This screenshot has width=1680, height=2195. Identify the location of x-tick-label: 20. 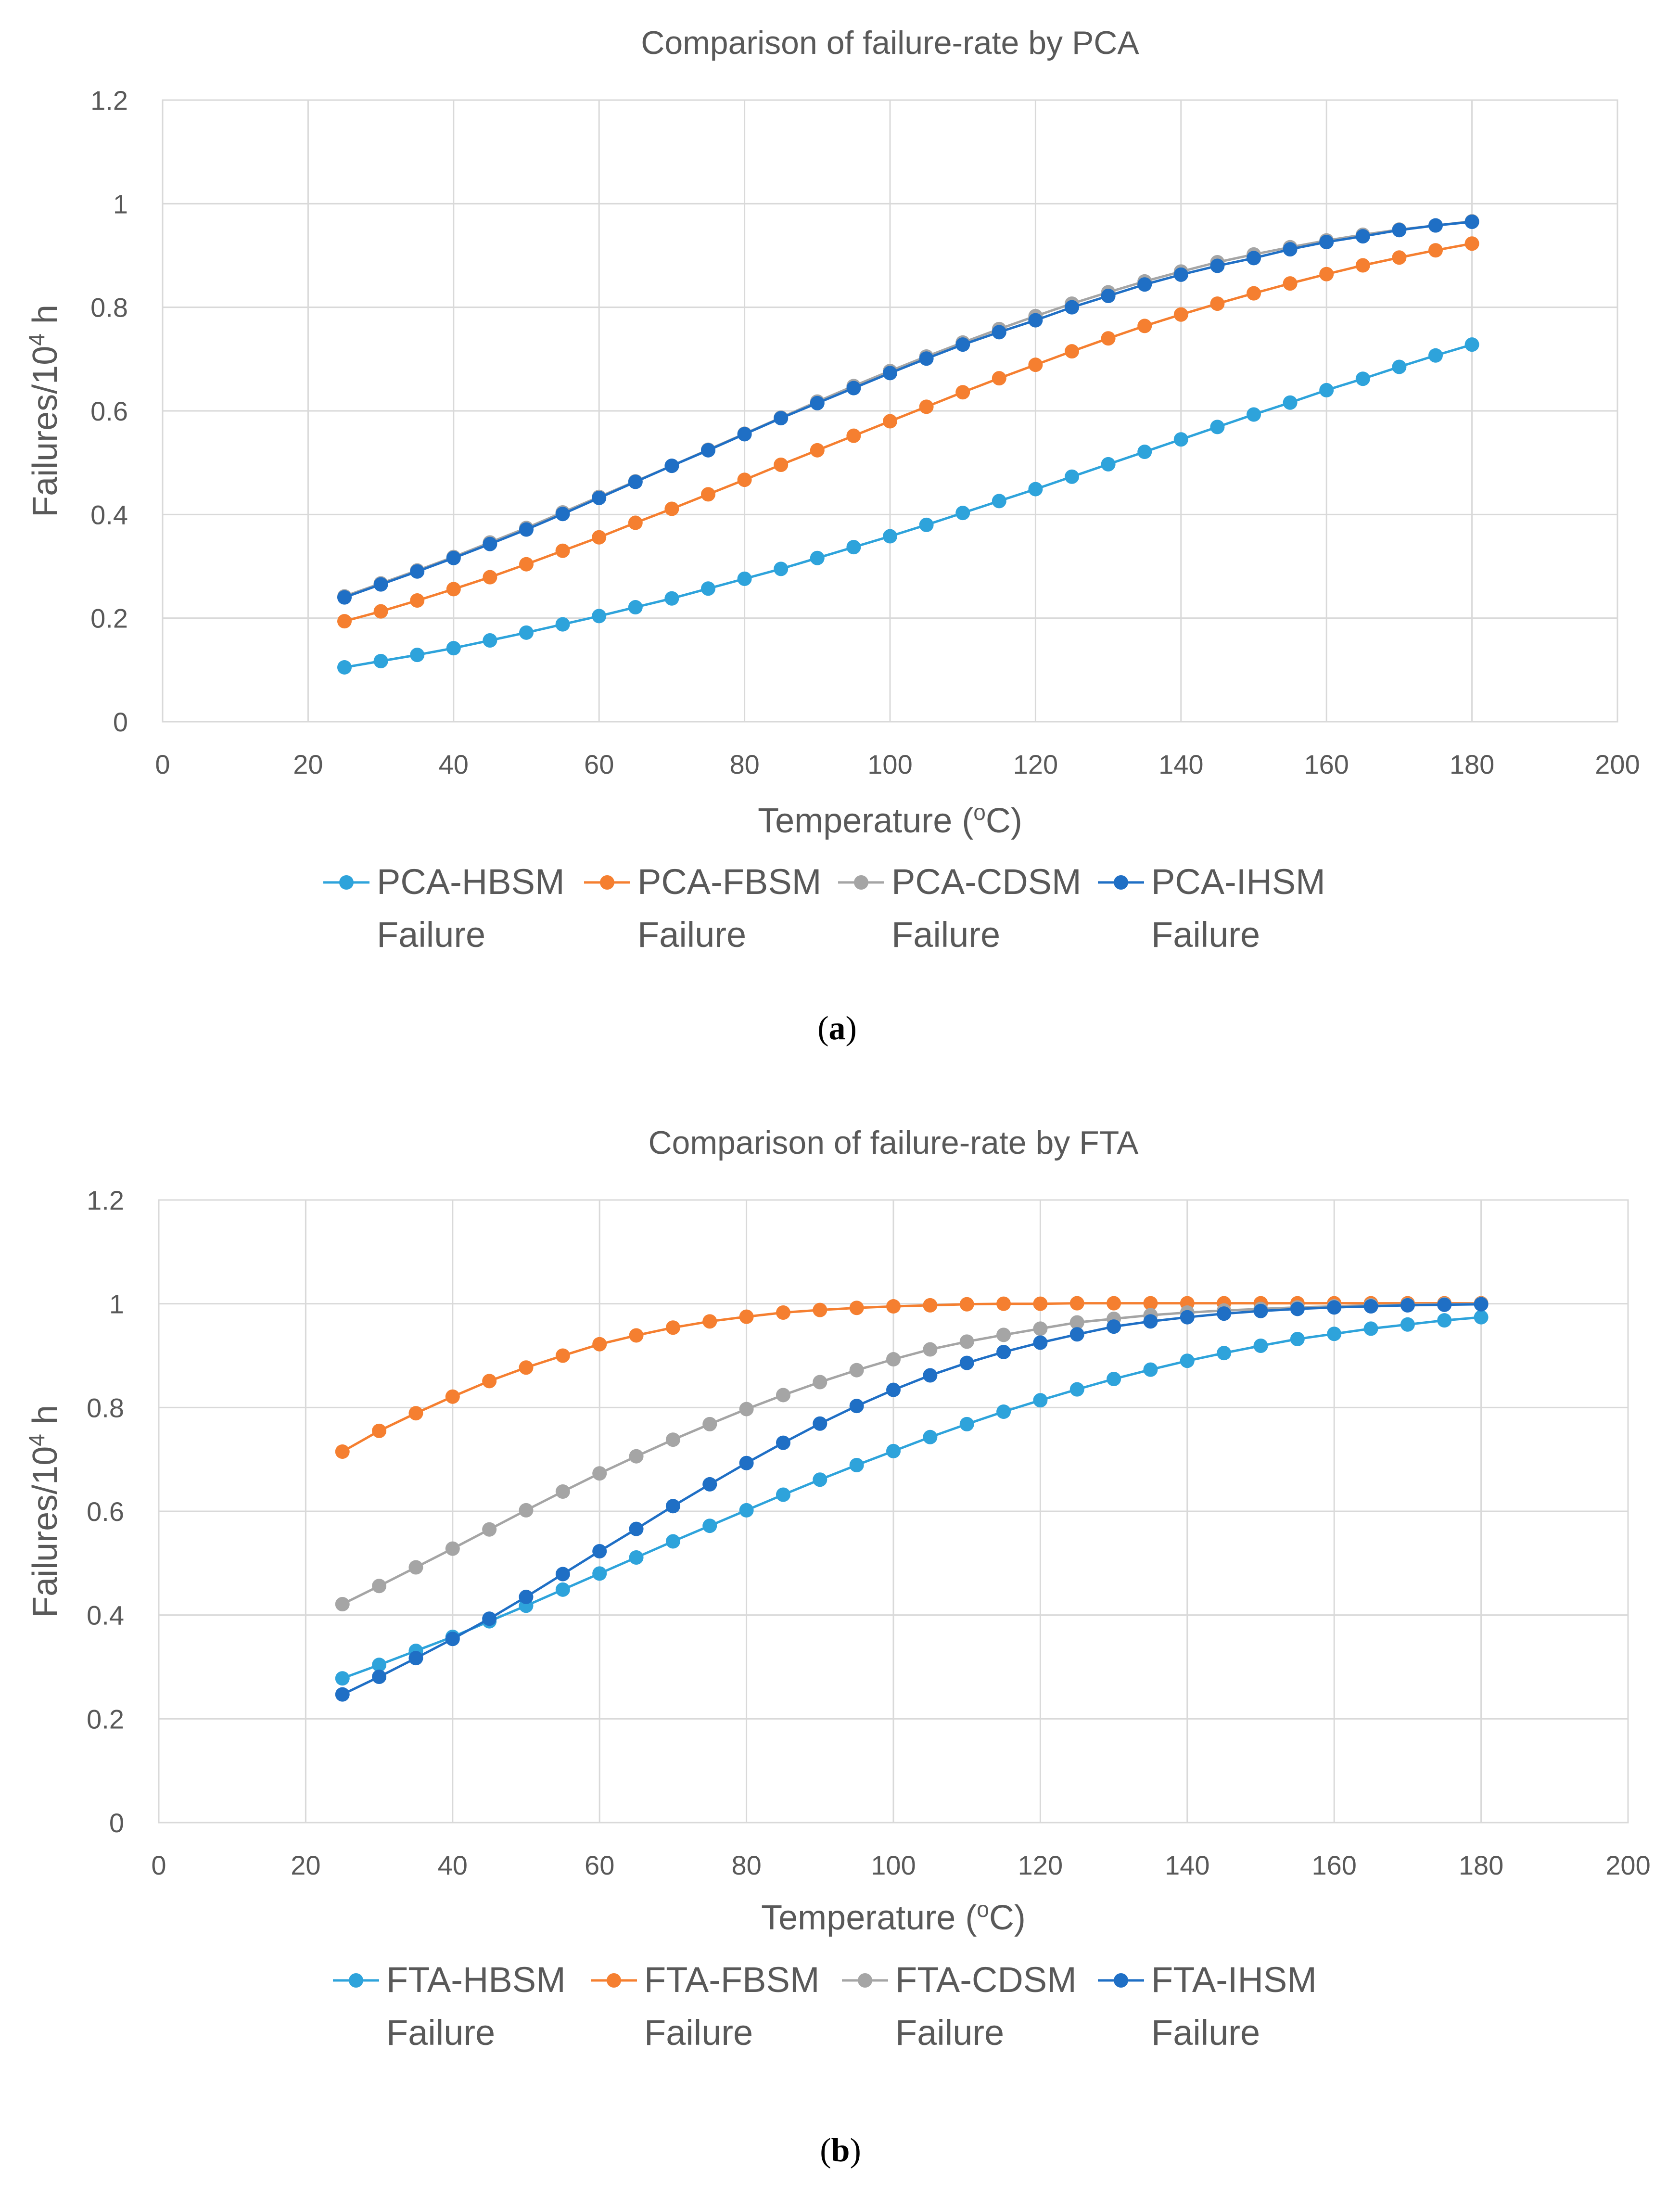
(308, 764).